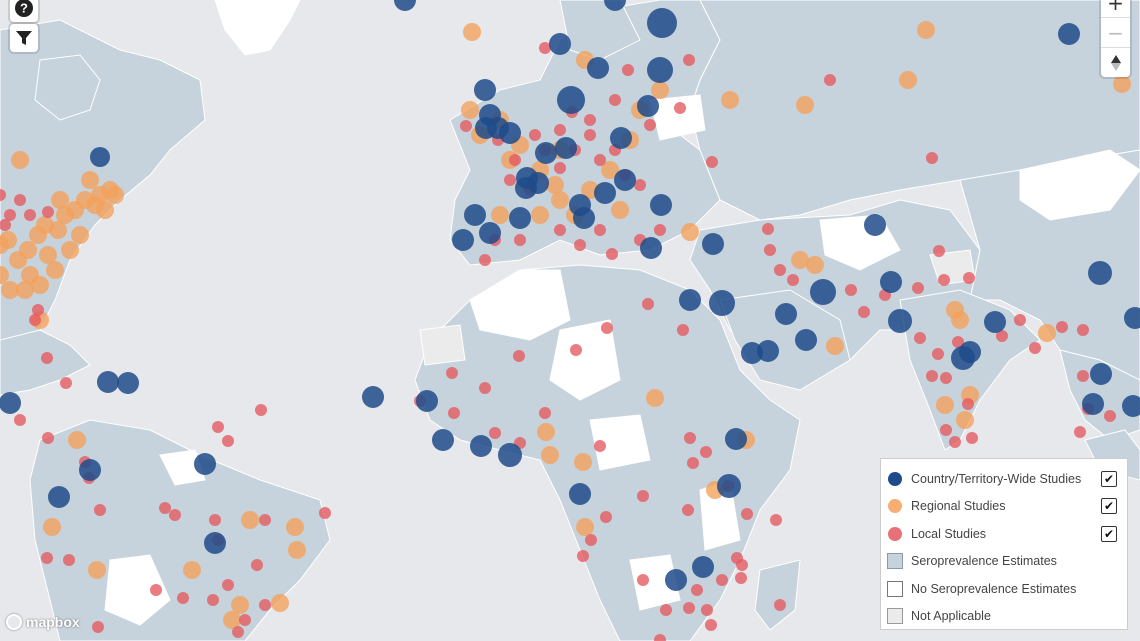  I want to click on help-button: ?, so click(24, 11).